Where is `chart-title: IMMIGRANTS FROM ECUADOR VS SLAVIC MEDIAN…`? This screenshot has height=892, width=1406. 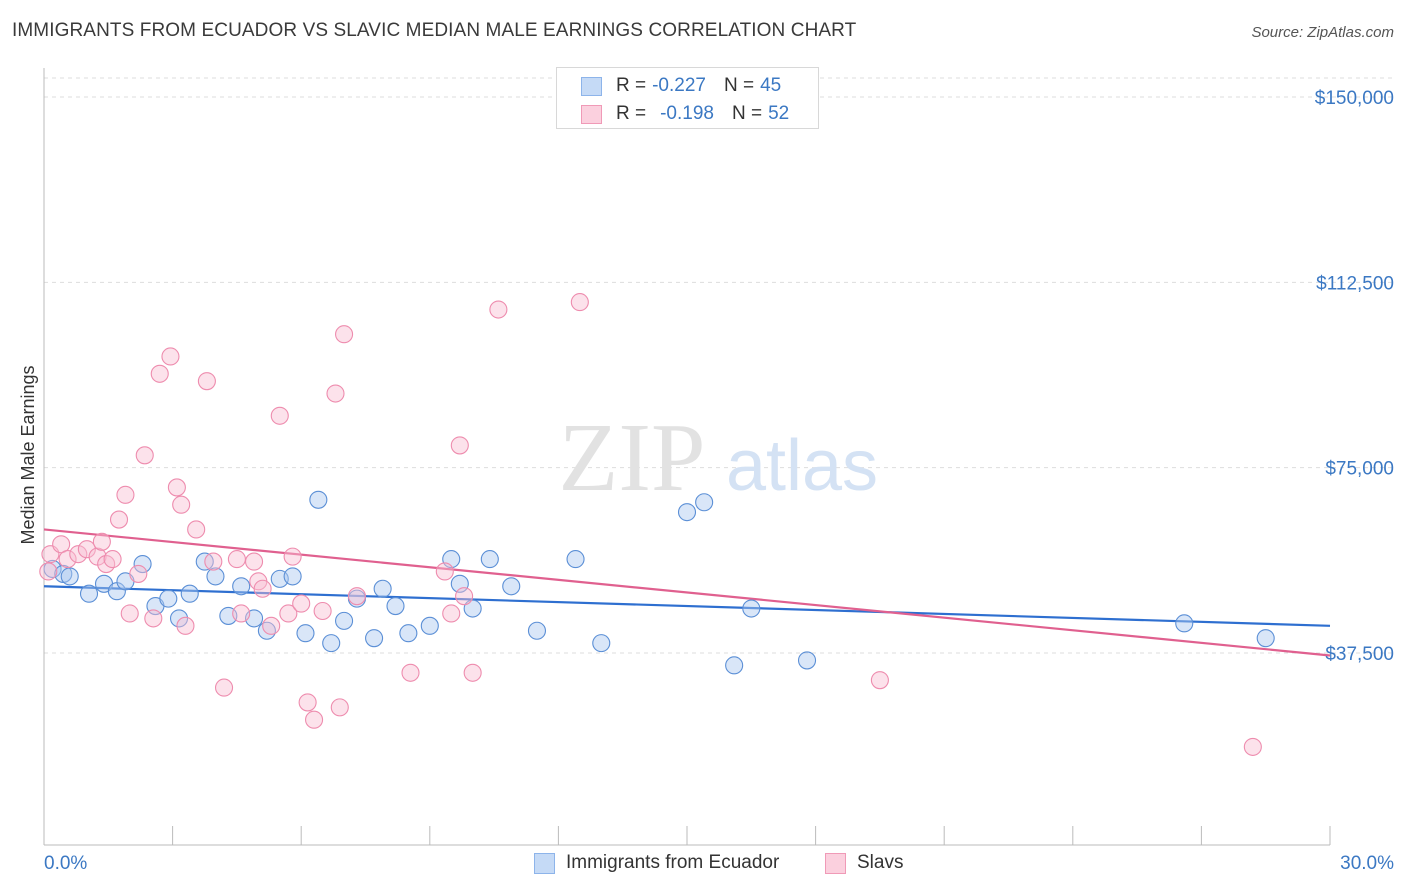 chart-title: IMMIGRANTS FROM ECUADOR VS SLAVIC MEDIAN… is located at coordinates (434, 30).